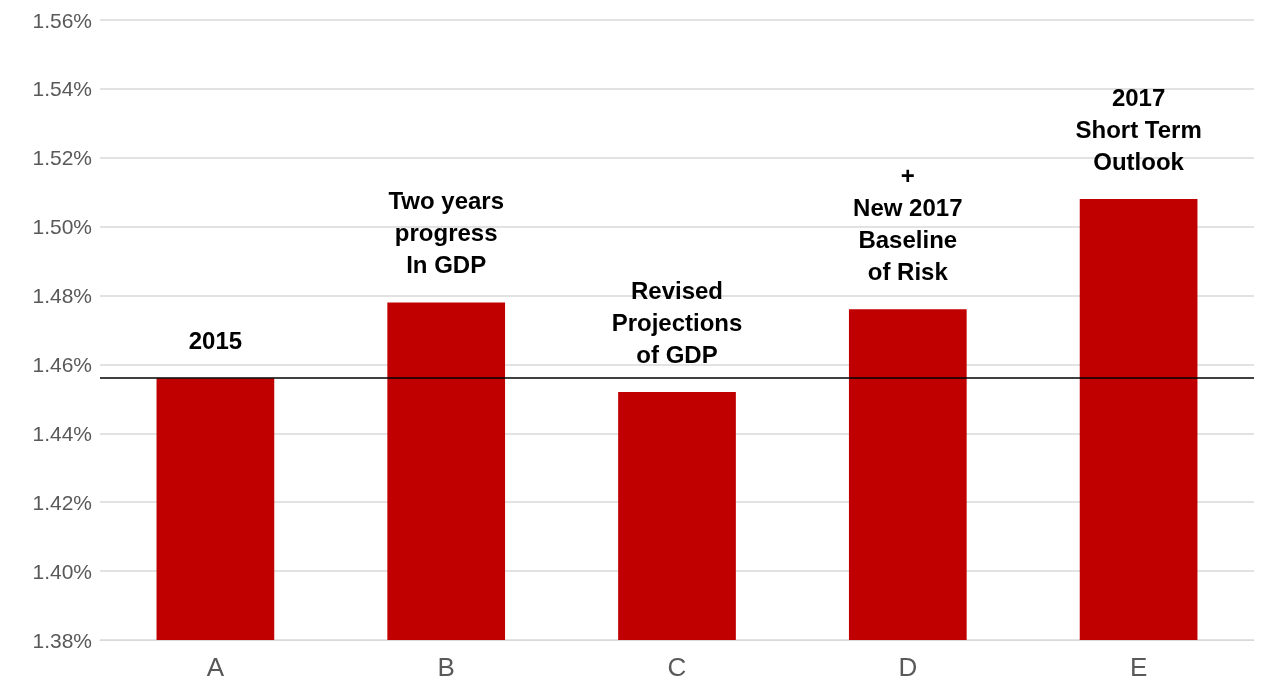 This screenshot has width=1266, height=691. I want to click on y-tick-label: 1.48%, so click(62, 296).